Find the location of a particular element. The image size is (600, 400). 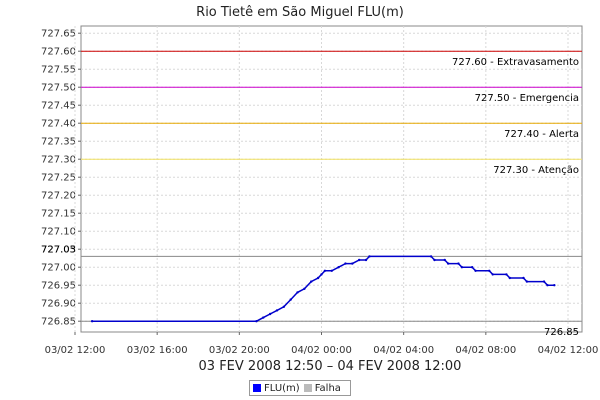

legend-swatch-flu is located at coordinates (257, 388).